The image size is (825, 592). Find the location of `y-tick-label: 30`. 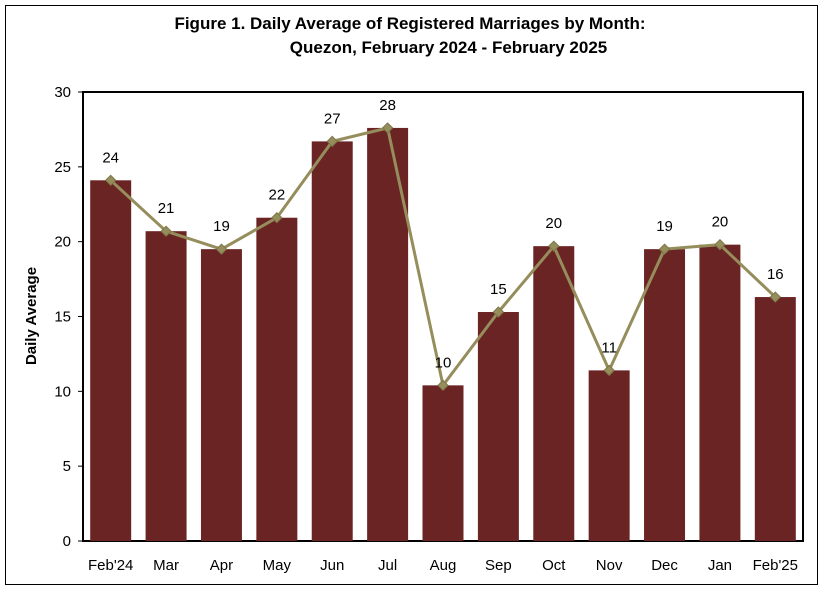

y-tick-label: 30 is located at coordinates (62, 92).